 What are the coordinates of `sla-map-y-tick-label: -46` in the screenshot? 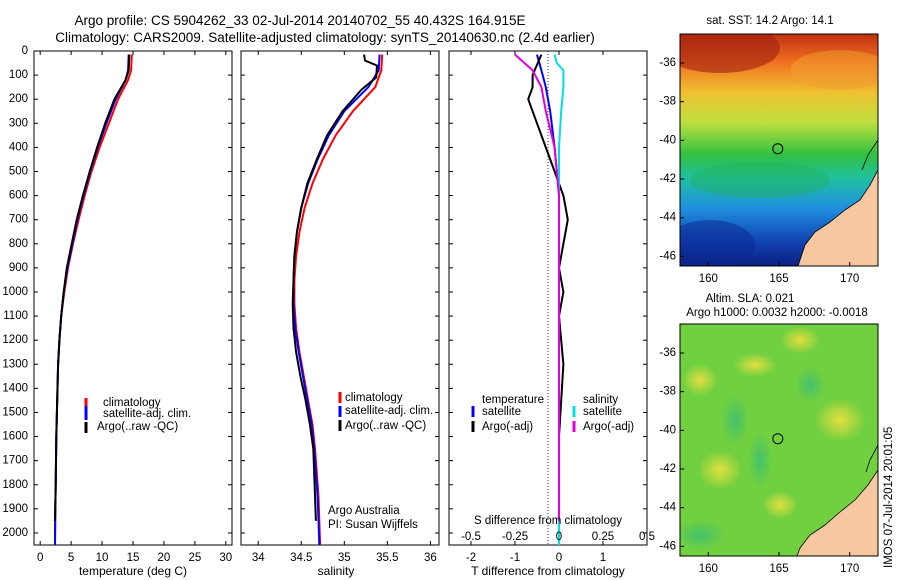 It's located at (667, 546).